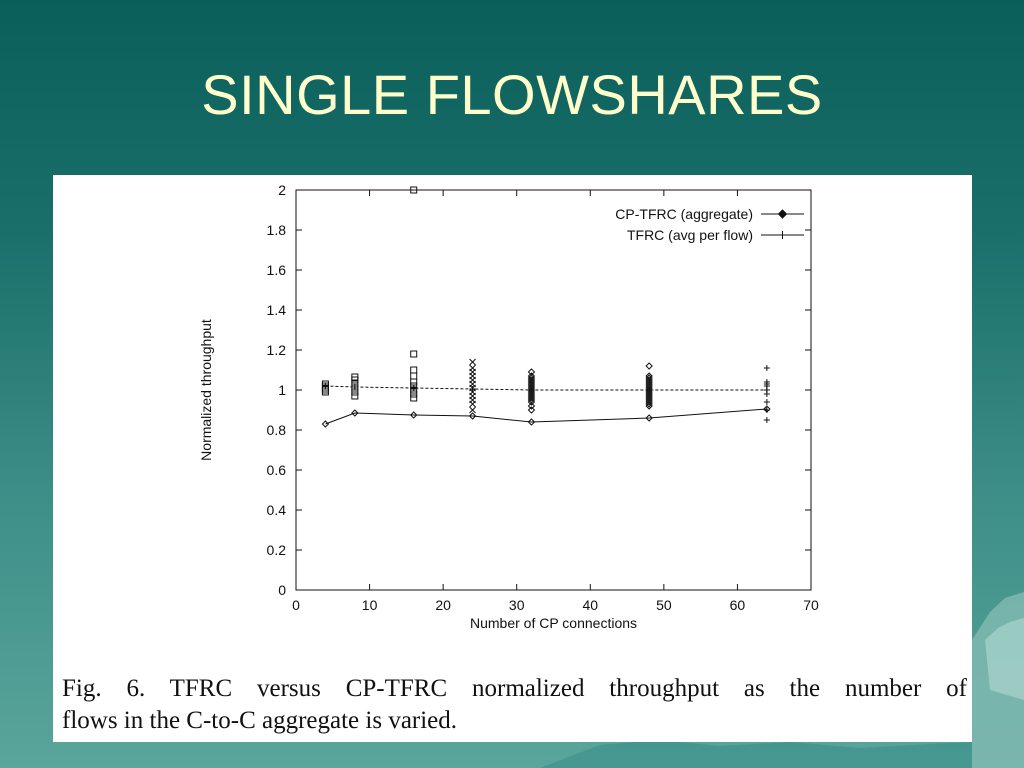  Describe the element at coordinates (443, 605) in the screenshot. I see `x-tick-label: 20` at that location.